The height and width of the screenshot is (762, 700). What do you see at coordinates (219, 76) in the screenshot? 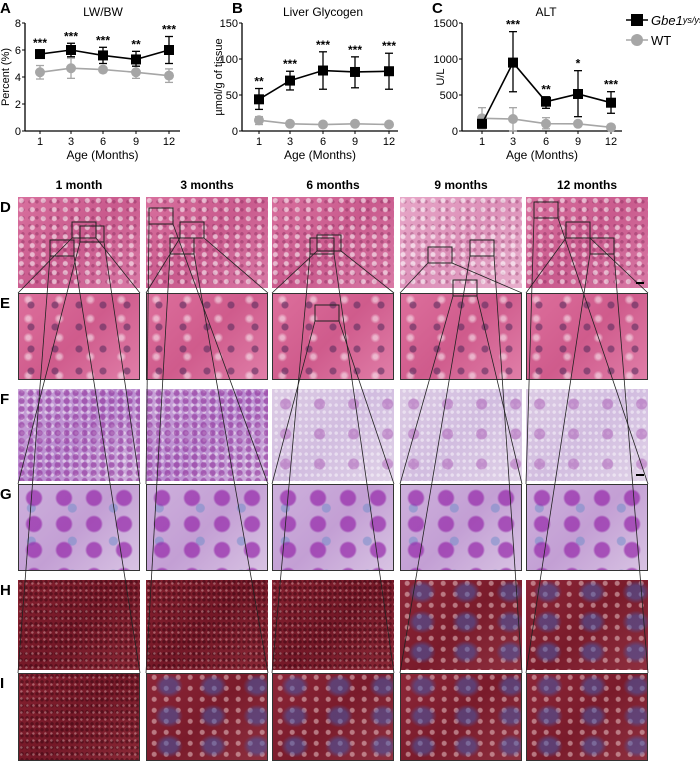
I see `y-axis-label: µmol/g of tissue` at bounding box center [219, 76].